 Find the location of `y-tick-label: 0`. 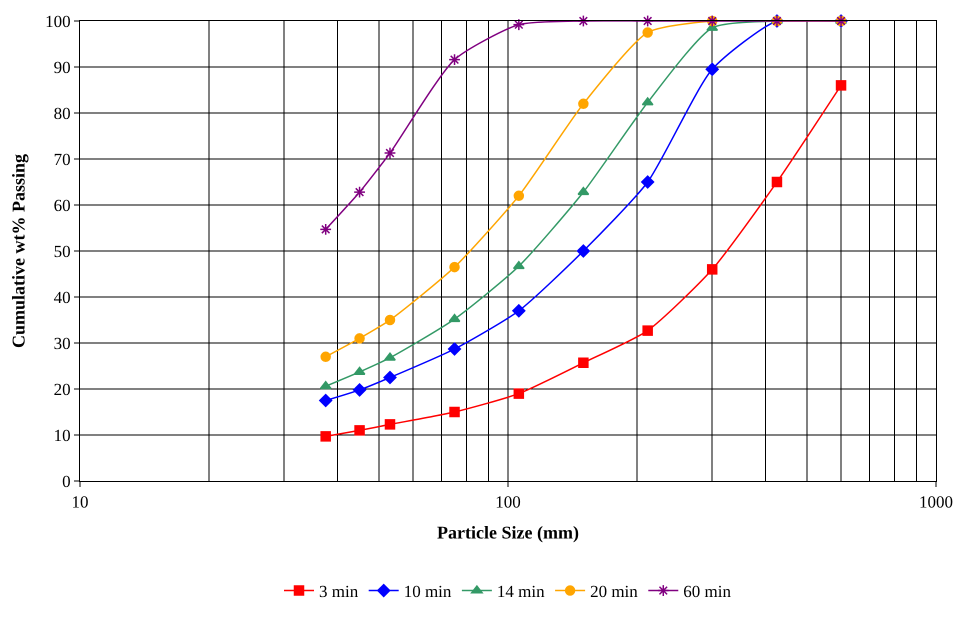

y-tick-label: 0 is located at coordinates (66, 481).